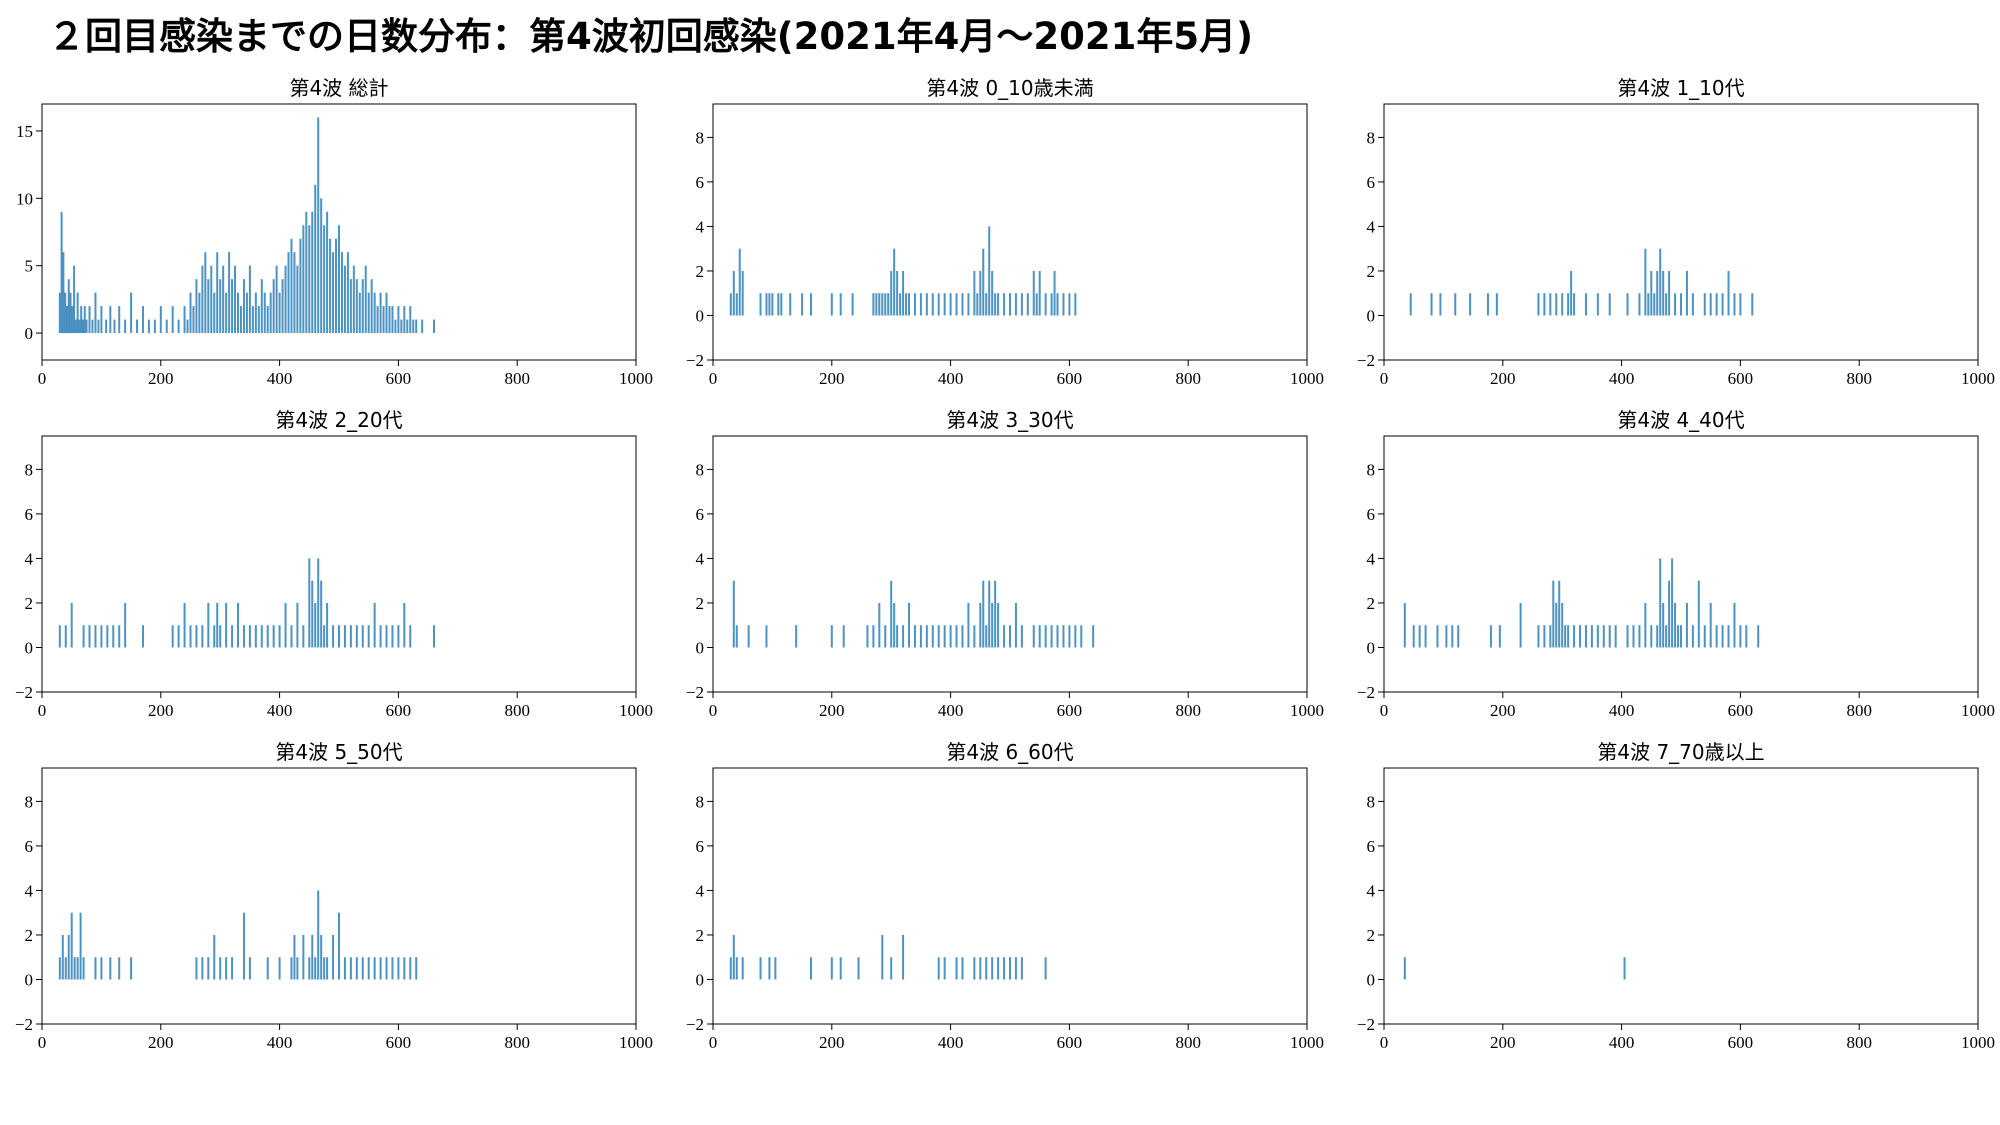 The height and width of the screenshot is (1125, 2000). Describe the element at coordinates (700, 469) in the screenshot. I see `y-tick-label: 8` at that location.